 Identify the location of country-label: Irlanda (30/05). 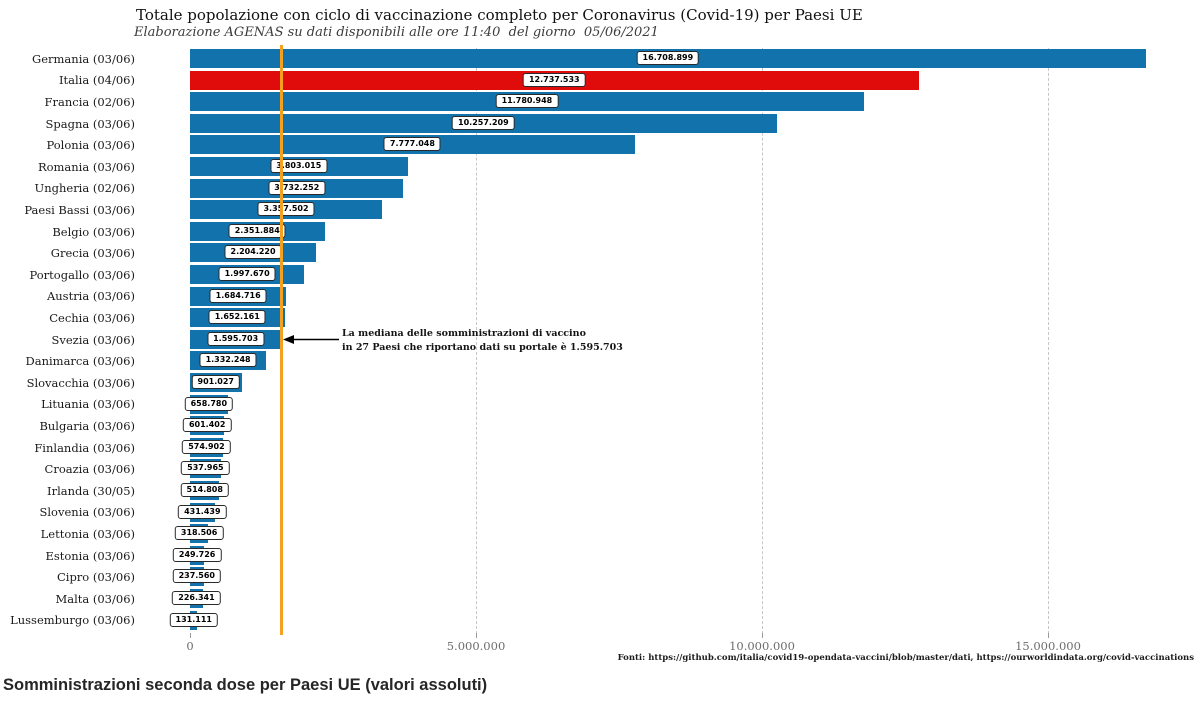
(91, 490).